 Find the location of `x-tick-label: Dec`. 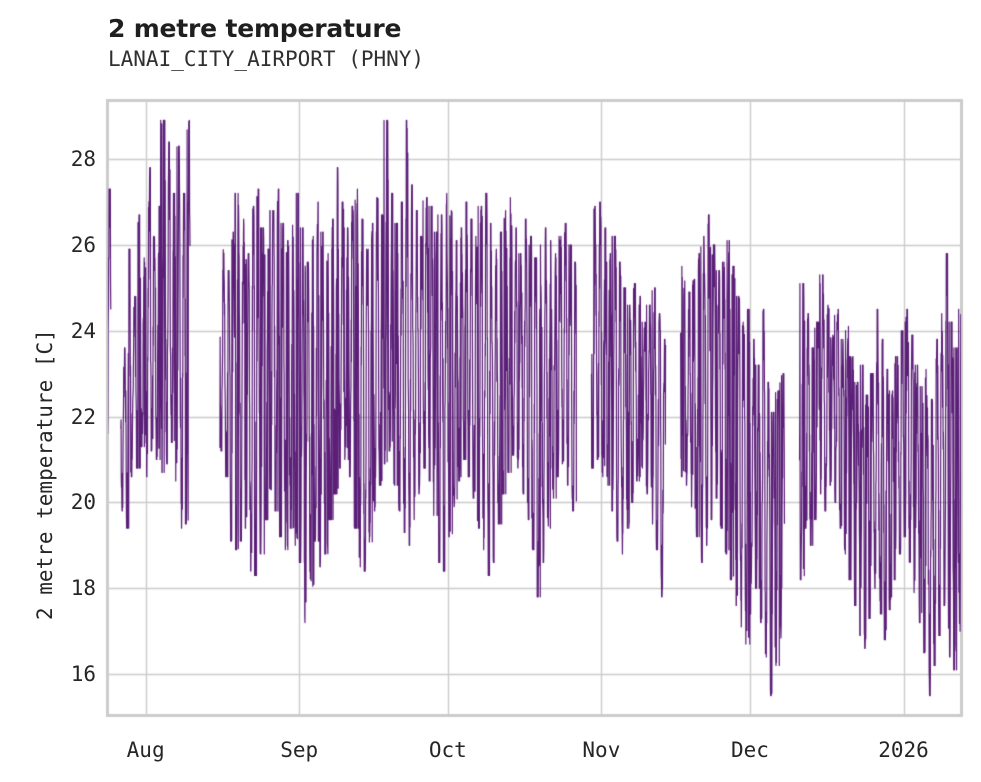

x-tick-label: Dec is located at coordinates (750, 750).